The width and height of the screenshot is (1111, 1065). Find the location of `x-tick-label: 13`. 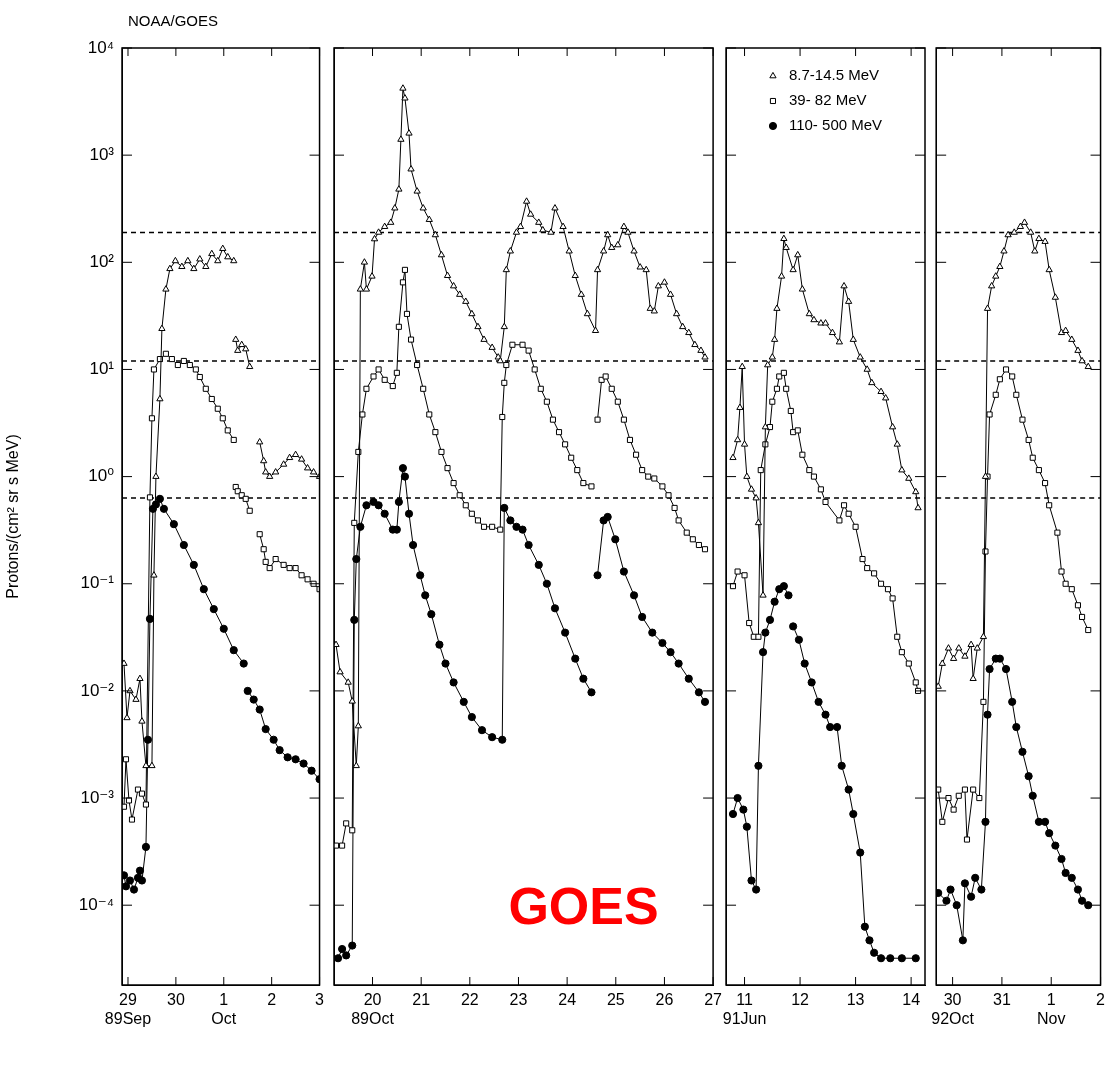

x-tick-label: 13 is located at coordinates (855, 1000).